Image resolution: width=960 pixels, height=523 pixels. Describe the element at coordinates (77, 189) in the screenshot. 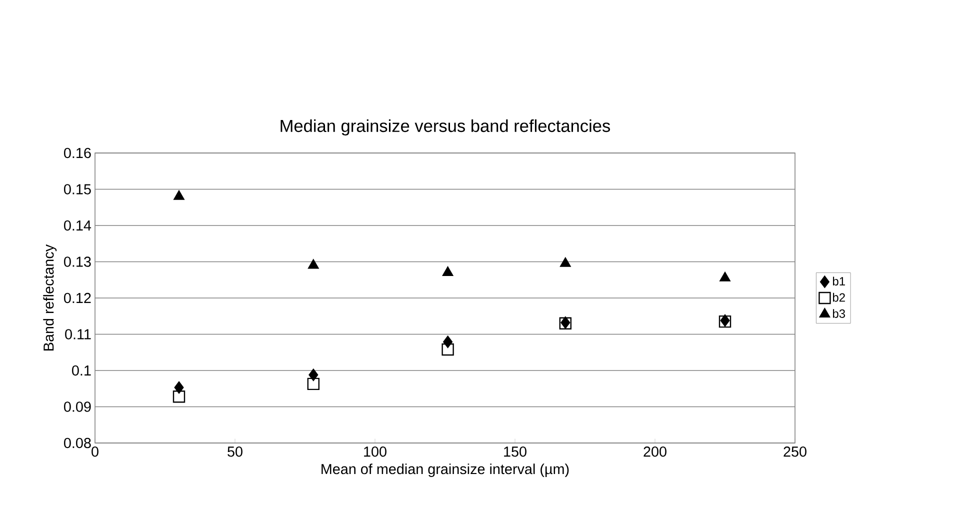

I see `y-tick-label: 0.15` at that location.